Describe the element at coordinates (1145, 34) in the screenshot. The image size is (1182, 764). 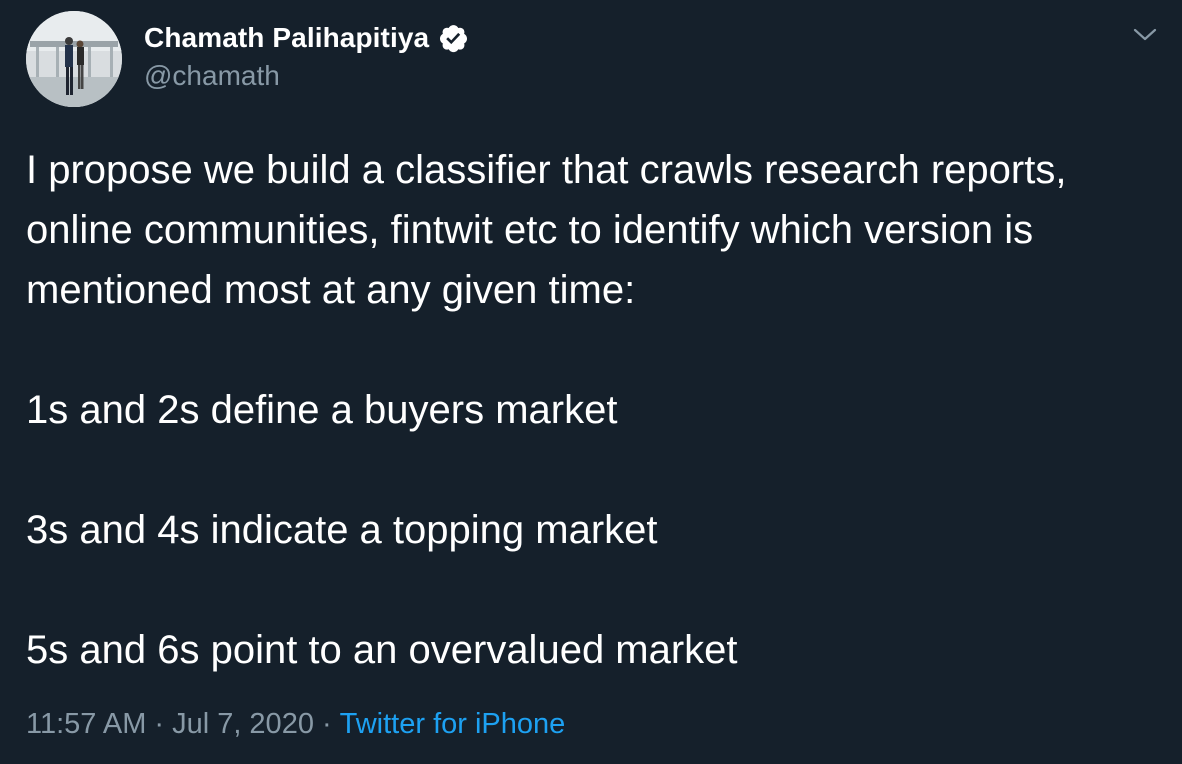
I see `chevron-down-icon` at that location.